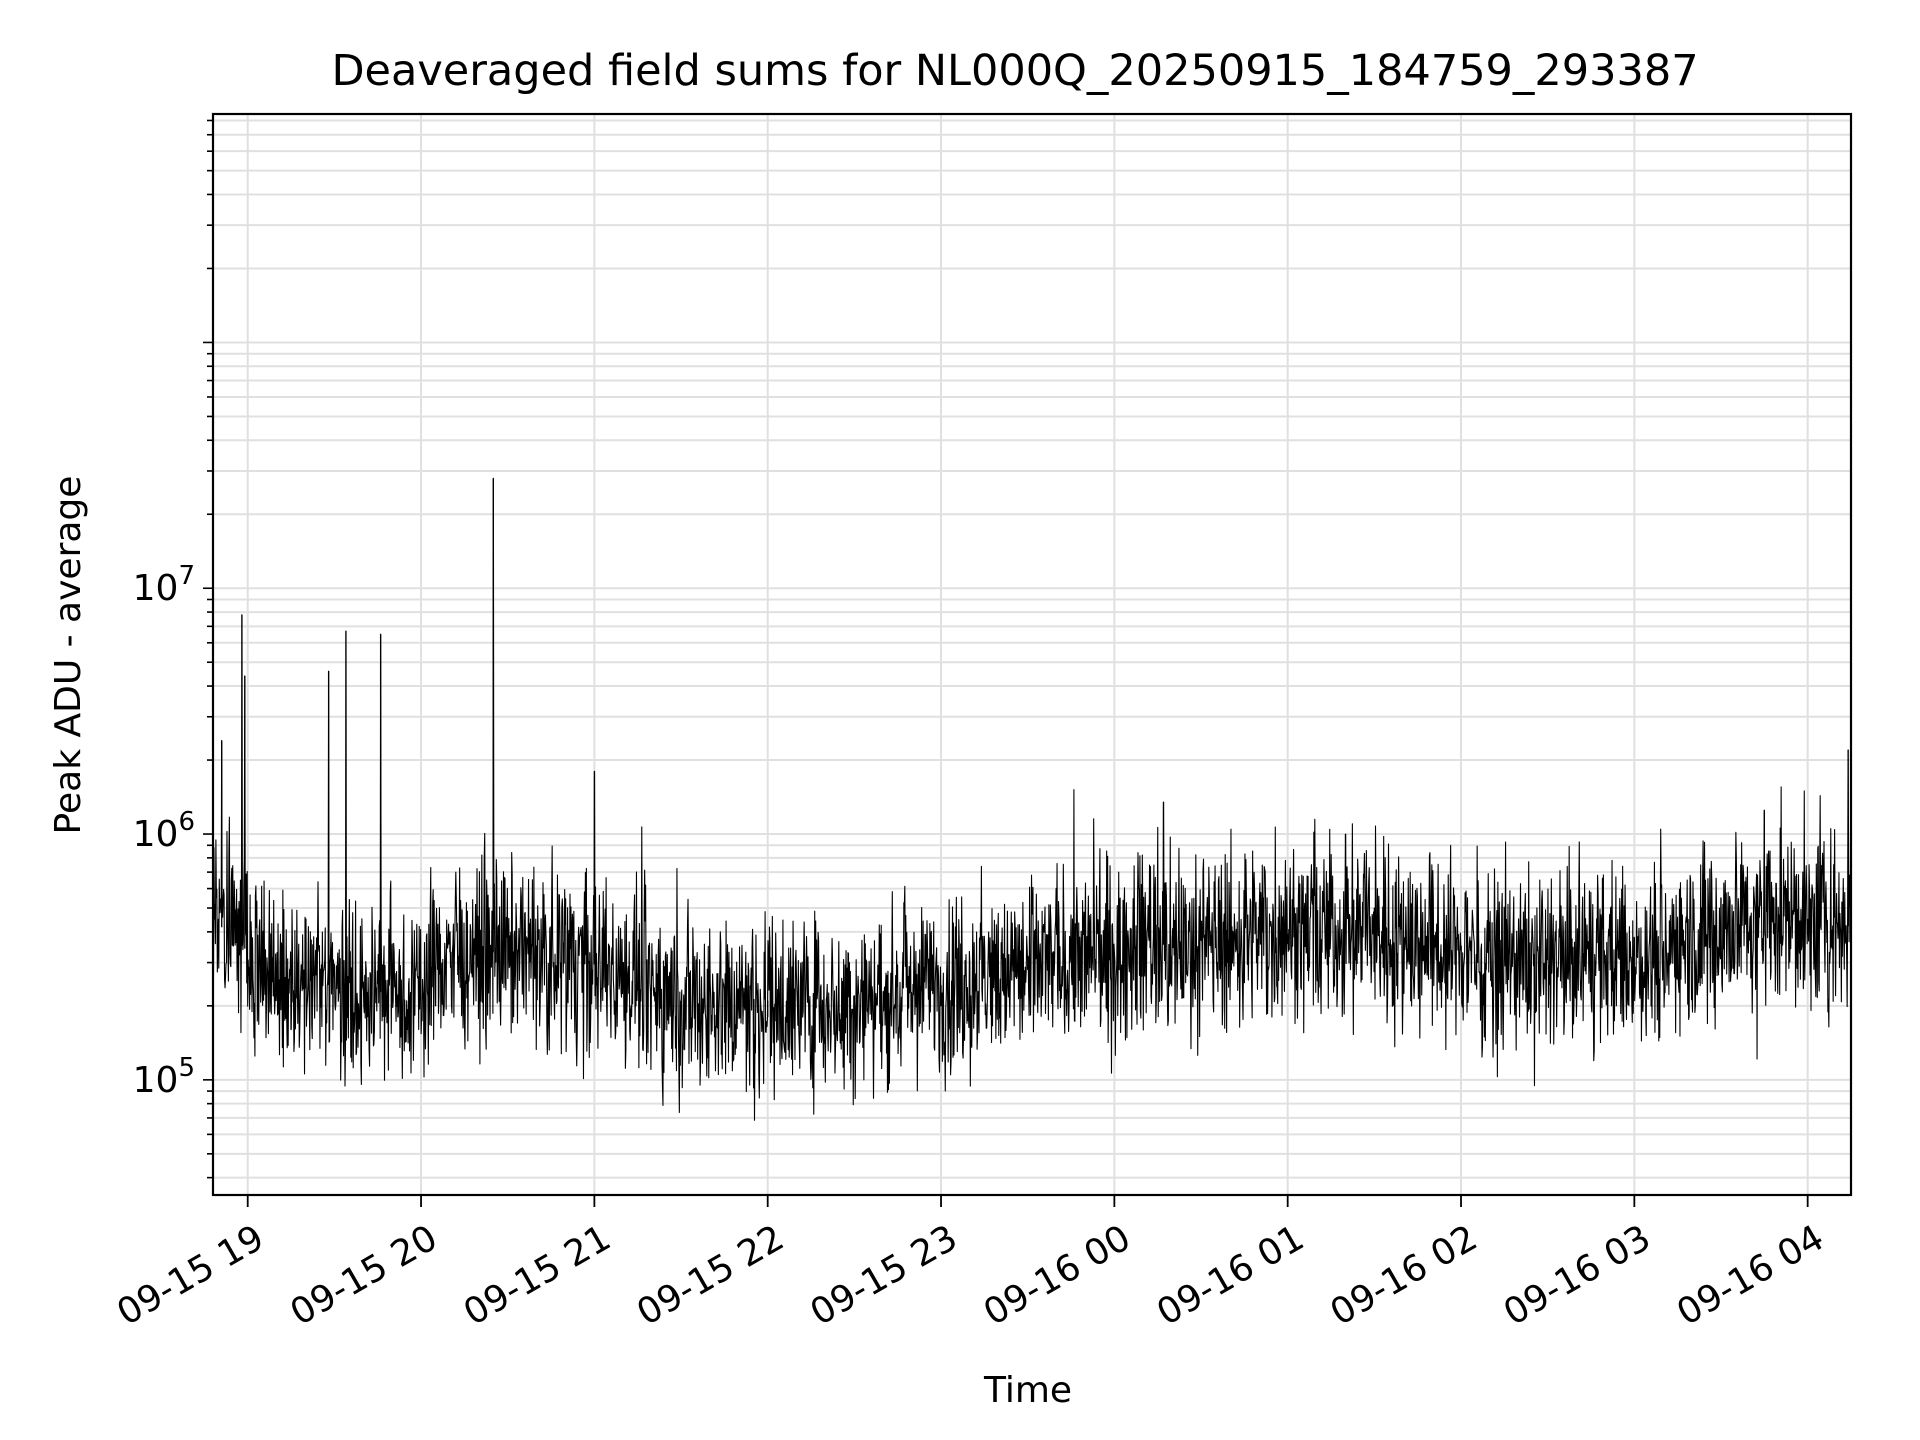  I want to click on y-tick-label: 10⁷, so click(164, 585).